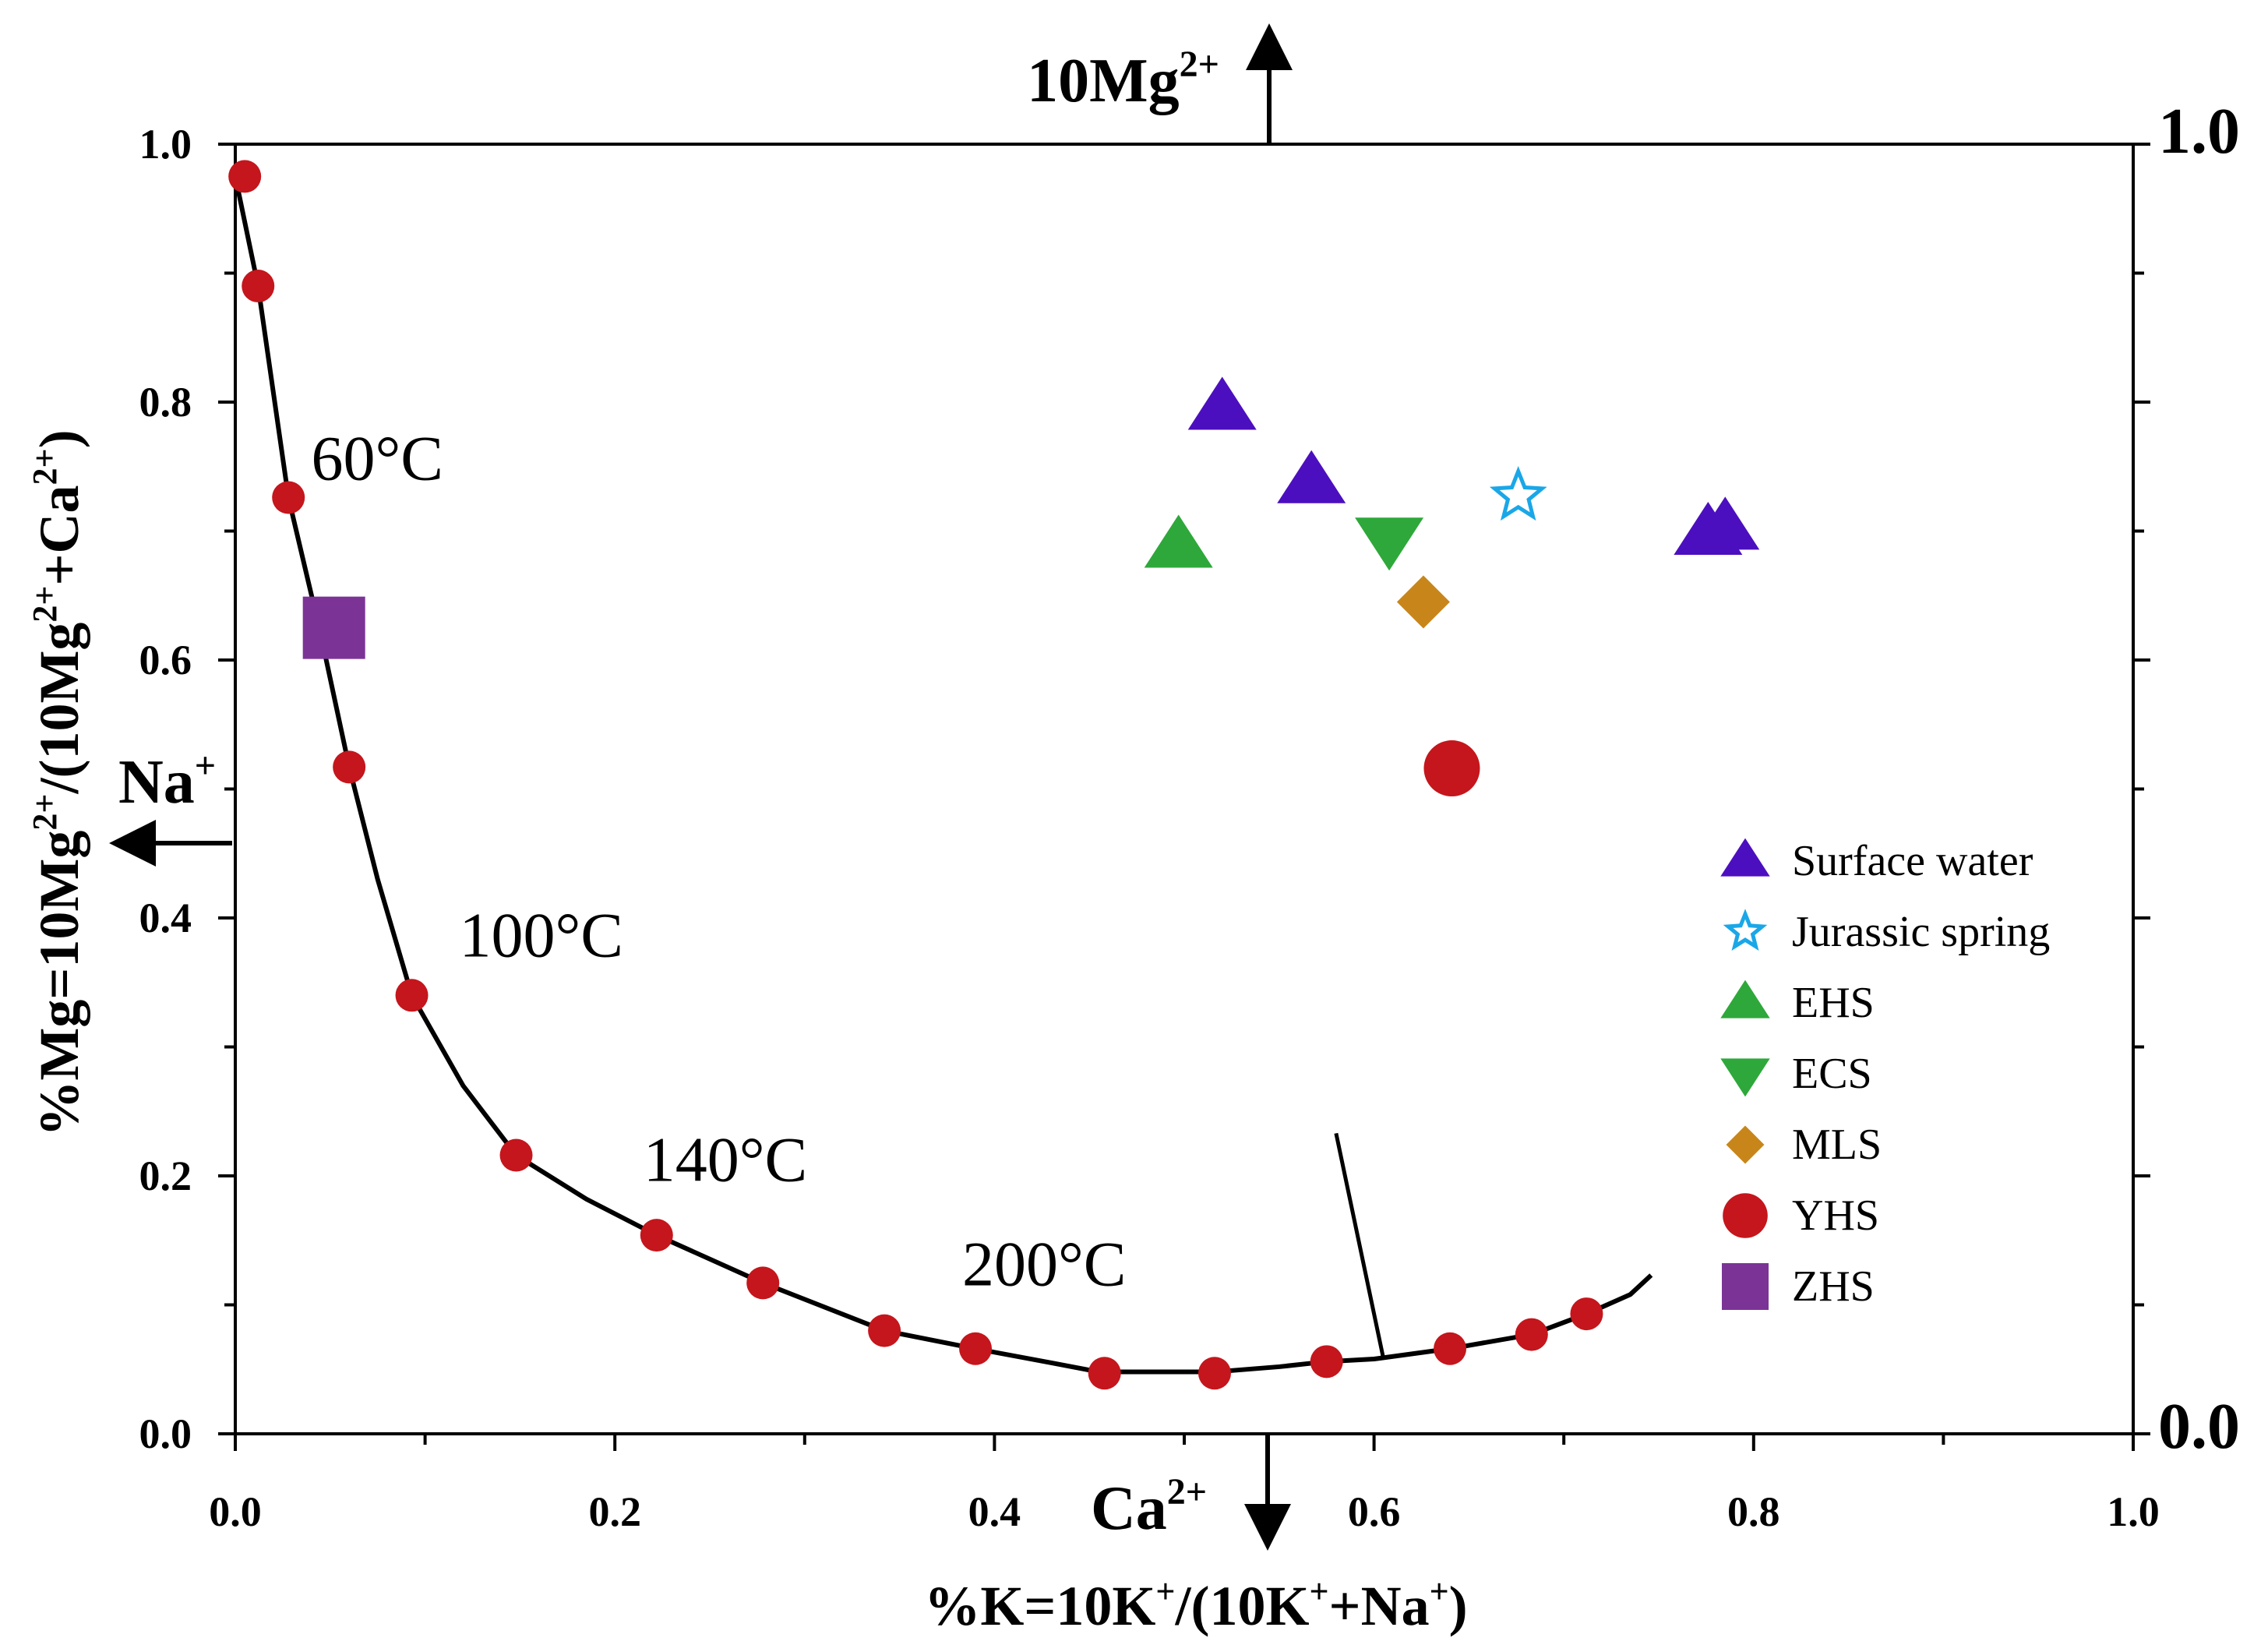  What do you see at coordinates (165, 402) in the screenshot?
I see `y-tick-label: 0.8` at bounding box center [165, 402].